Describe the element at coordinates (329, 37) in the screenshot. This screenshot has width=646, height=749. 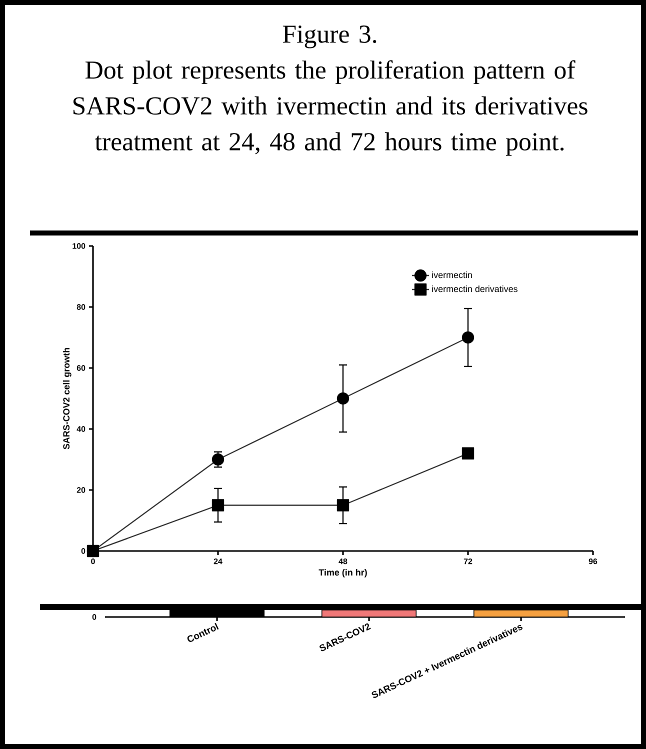
I see `chart-title: Figure 3.` at that location.